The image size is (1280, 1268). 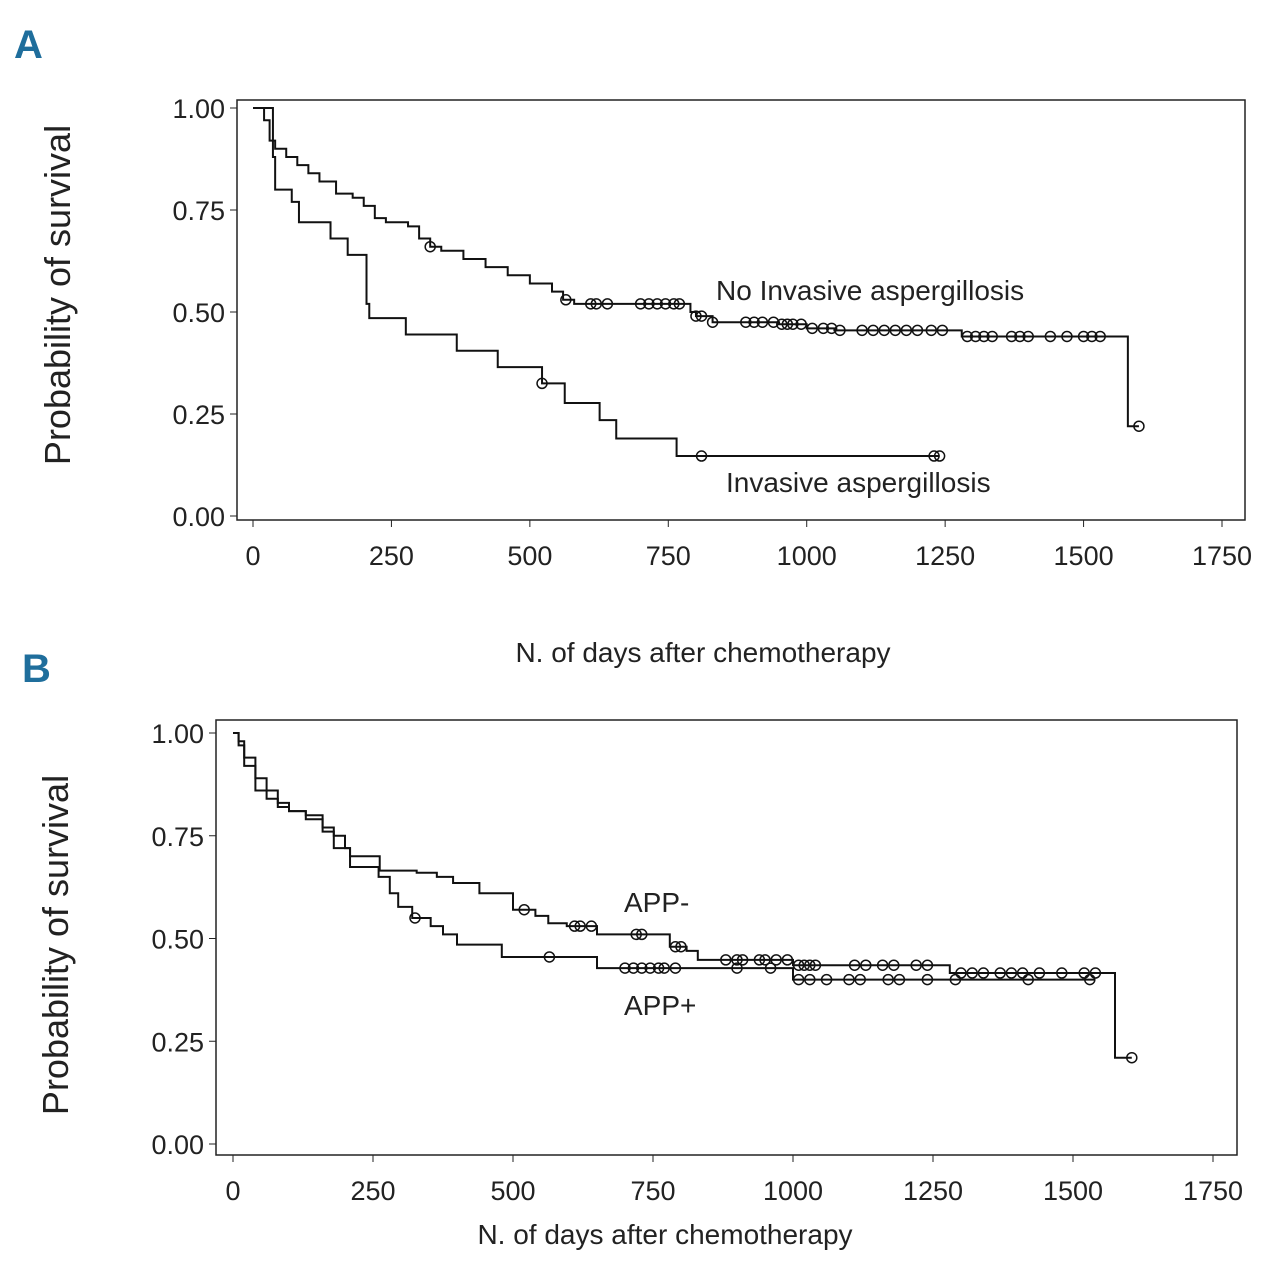 I want to click on series-label-ia: Invasive aspergillosis, so click(x=858, y=482).